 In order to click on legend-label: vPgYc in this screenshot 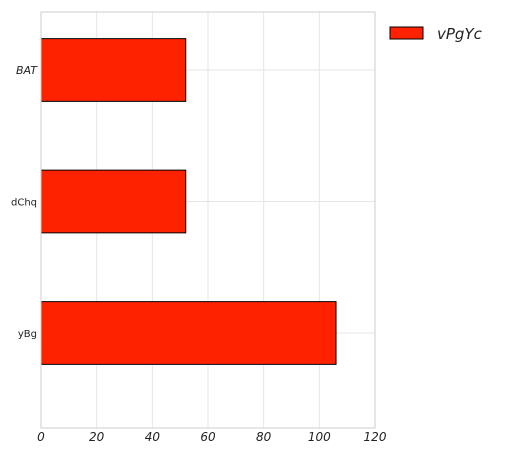, I will do `click(460, 34)`.